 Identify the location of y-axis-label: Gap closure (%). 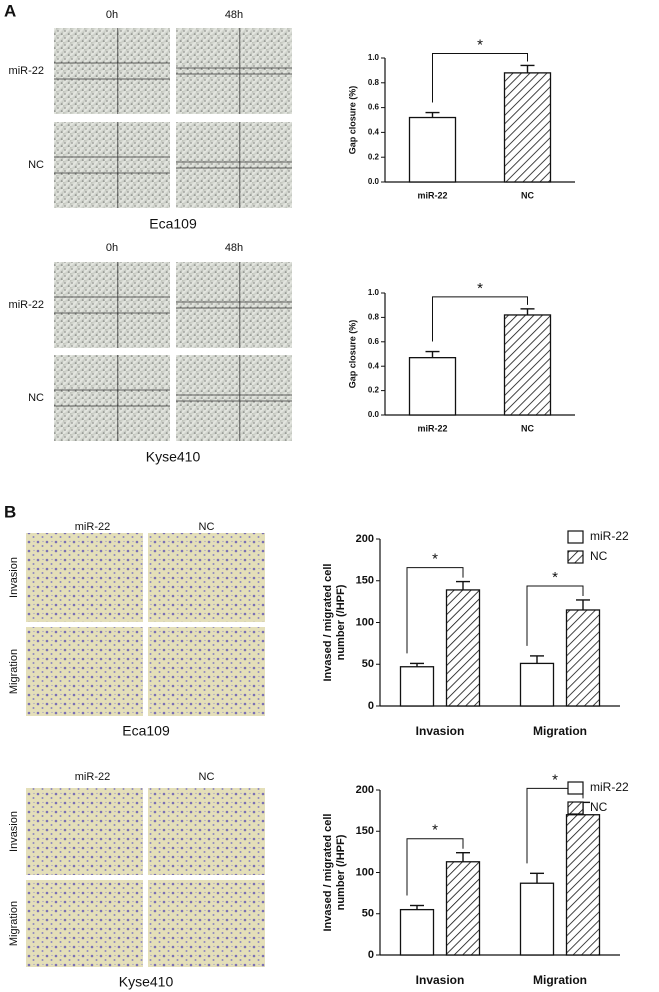
(352, 120).